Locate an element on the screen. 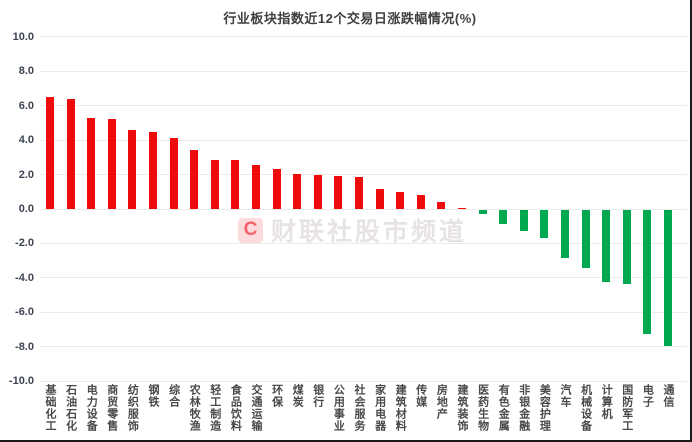 The width and height of the screenshot is (692, 442). x-axis-label-非银金融: 非银金融 is located at coordinates (523, 408).